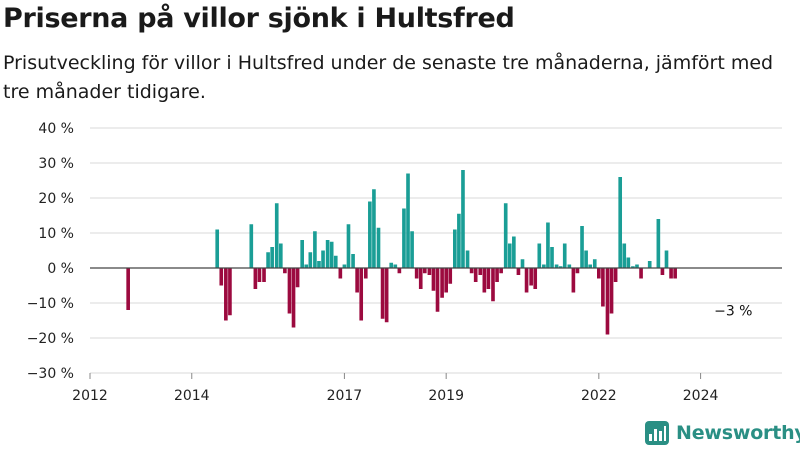 The height and width of the screenshot is (450, 800). I want to click on y-tick-label: 0 %, so click(60, 269).